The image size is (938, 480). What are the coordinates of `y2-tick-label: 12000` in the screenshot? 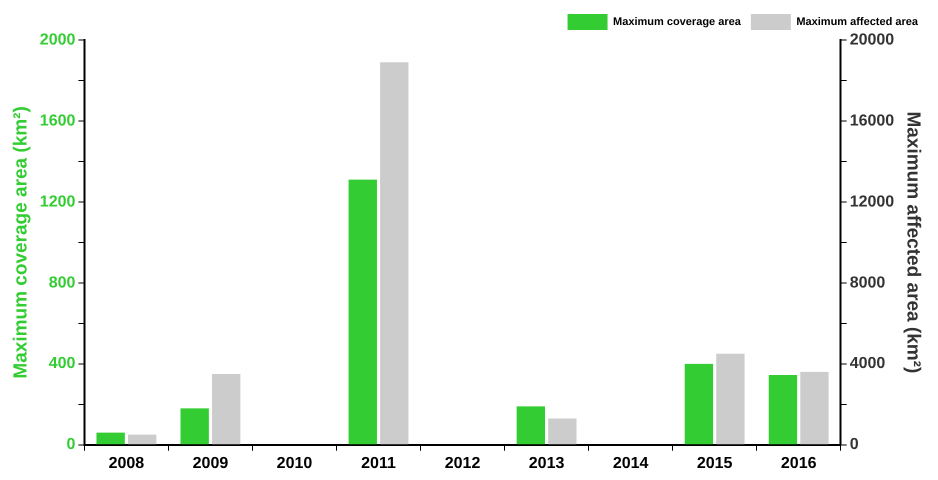 It's located at (872, 201).